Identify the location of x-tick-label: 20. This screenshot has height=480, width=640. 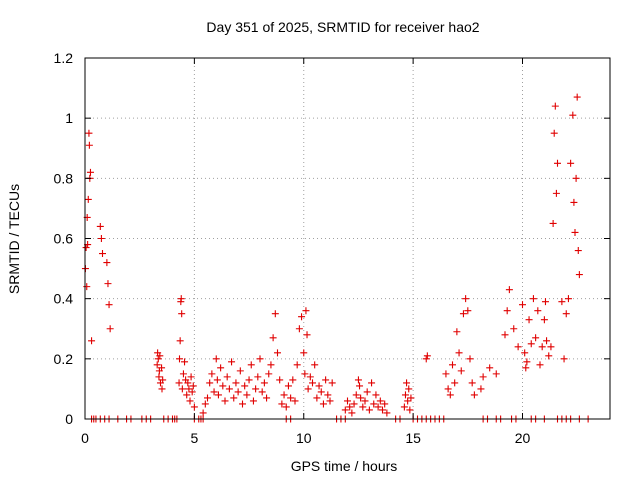
(523, 438).